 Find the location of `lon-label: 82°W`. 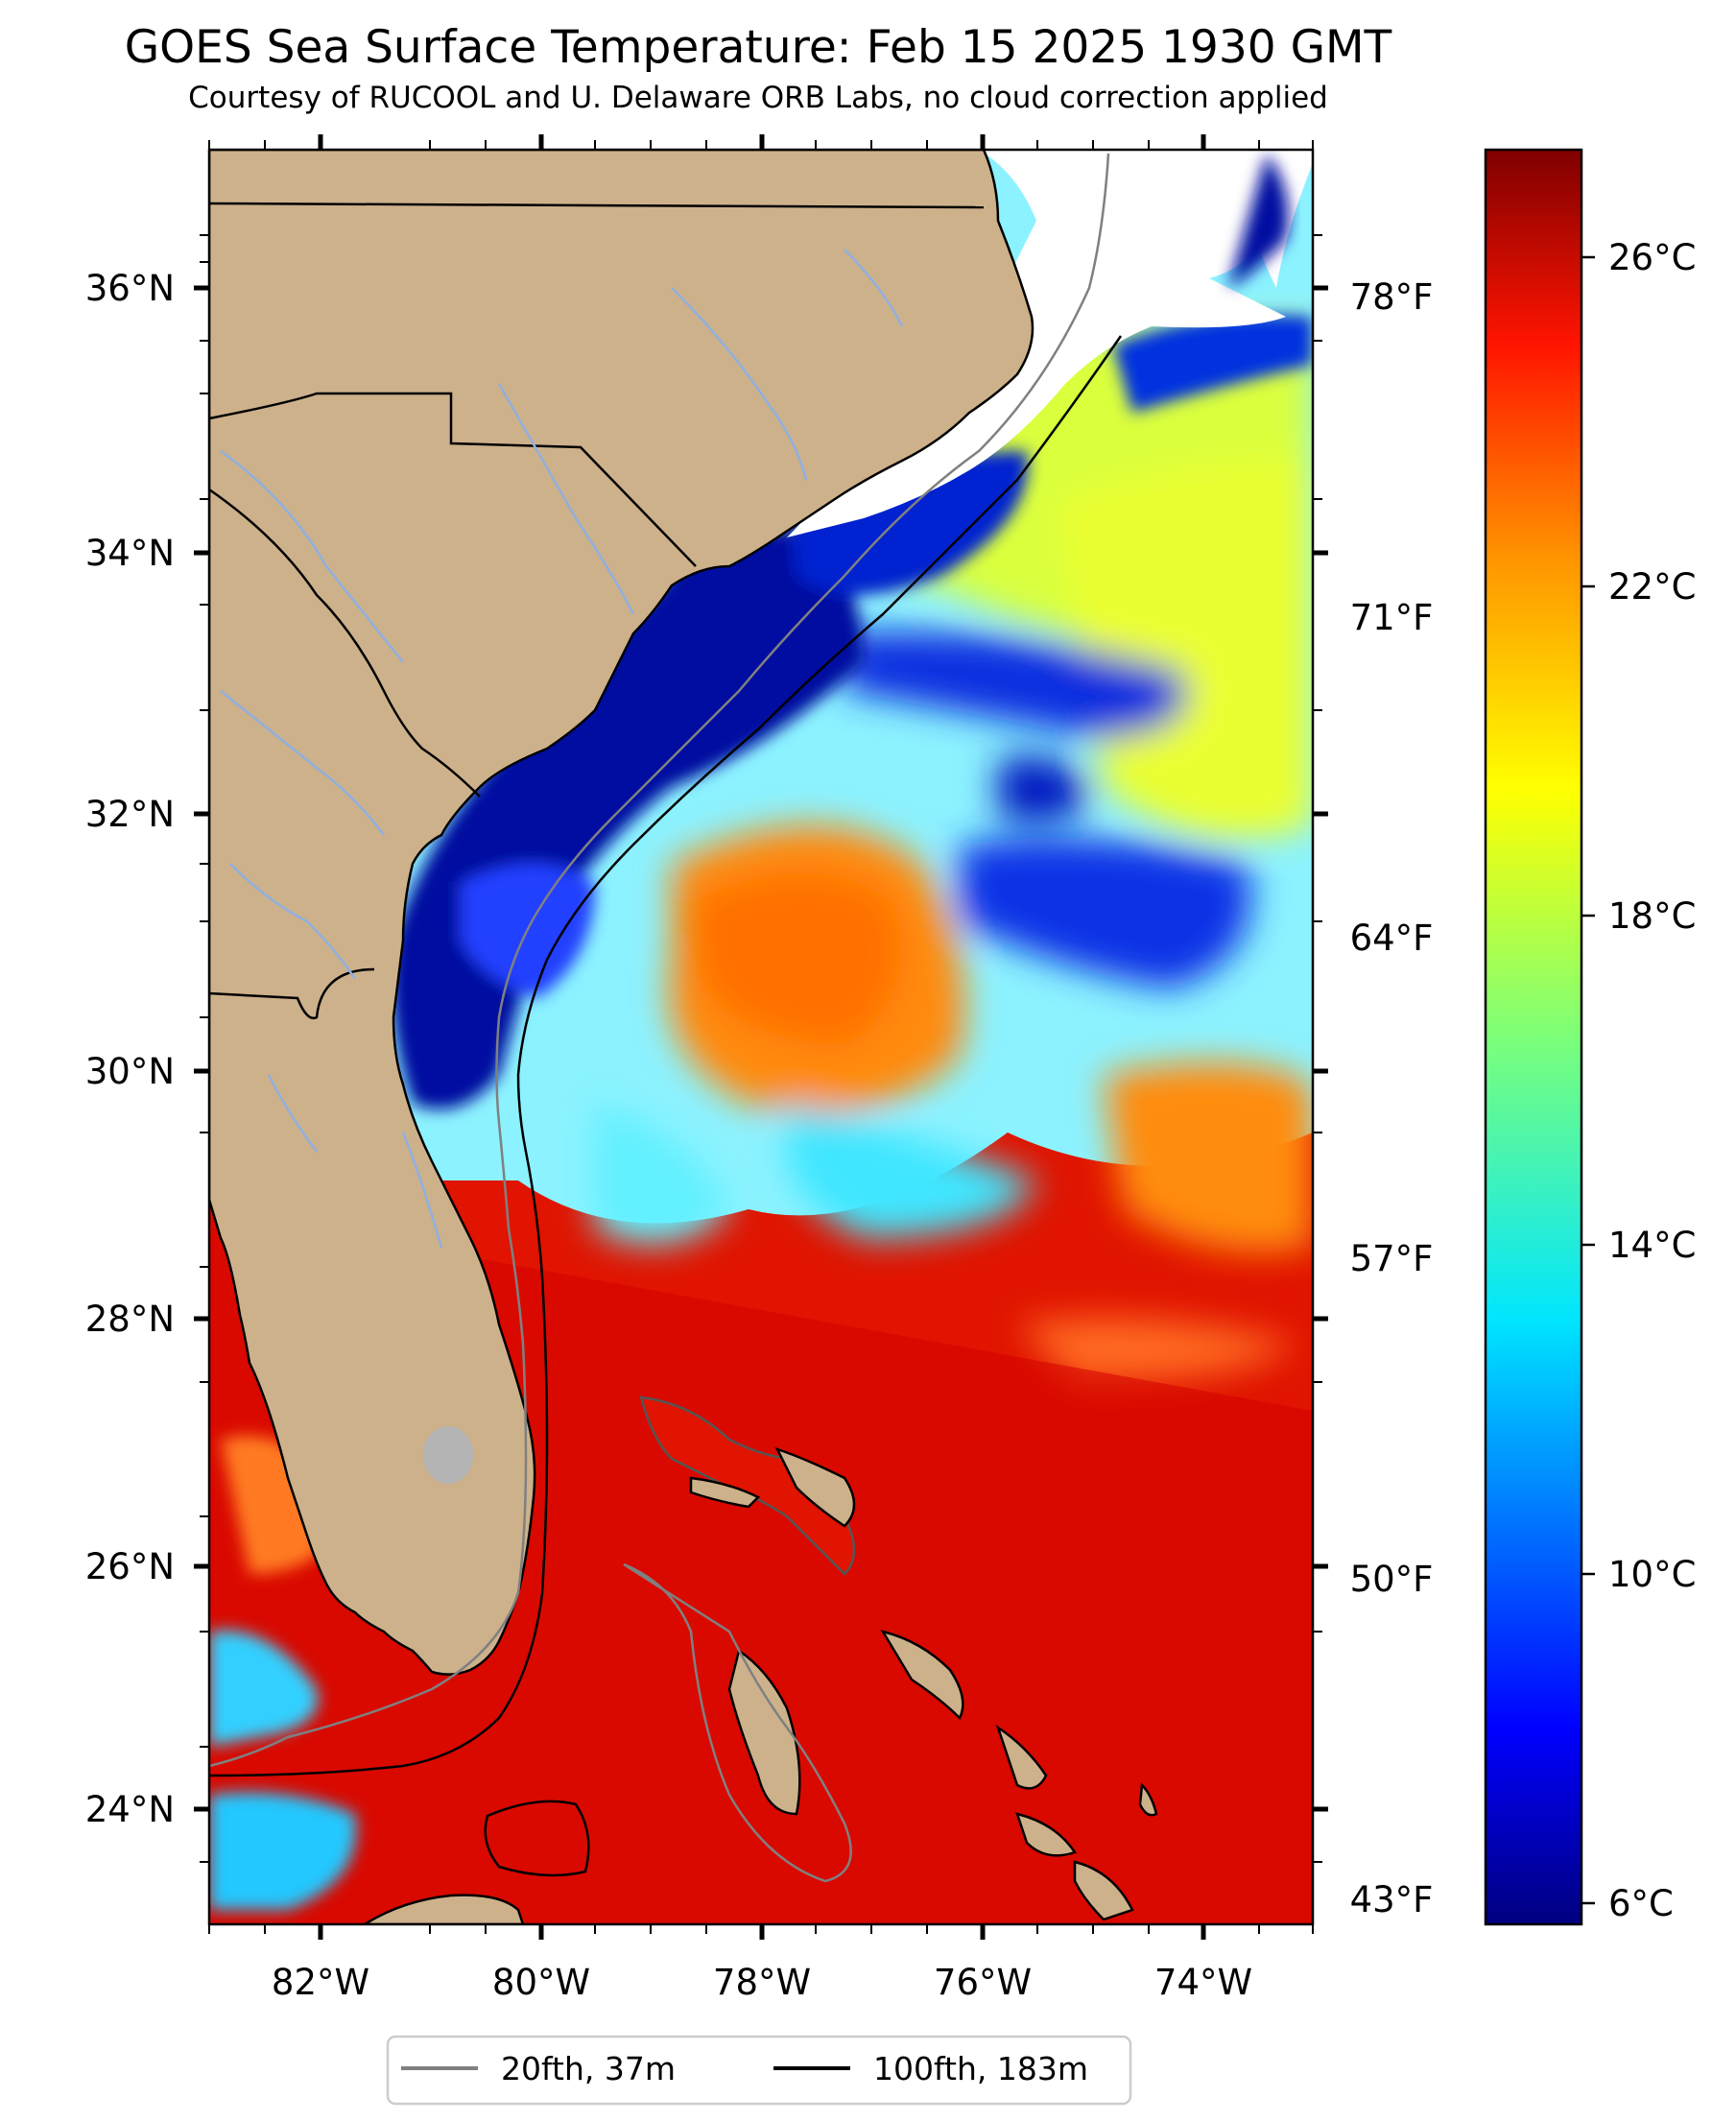

lon-label: 82°W is located at coordinates (320, 1982).